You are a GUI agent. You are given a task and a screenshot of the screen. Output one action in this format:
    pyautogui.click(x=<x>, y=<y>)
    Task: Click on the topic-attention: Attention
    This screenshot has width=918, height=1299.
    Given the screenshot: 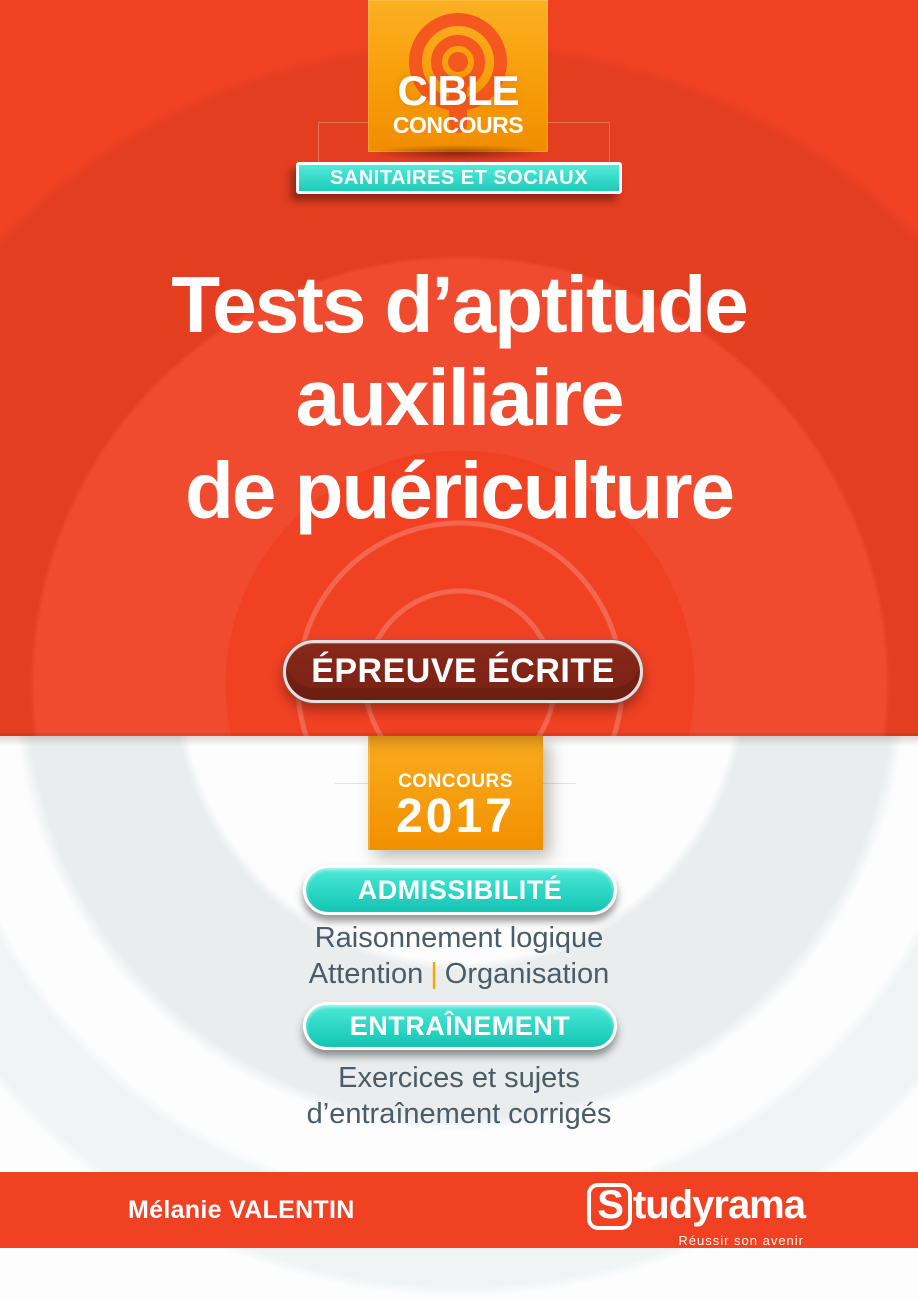 What is the action you would take?
    pyautogui.click(x=366, y=974)
    